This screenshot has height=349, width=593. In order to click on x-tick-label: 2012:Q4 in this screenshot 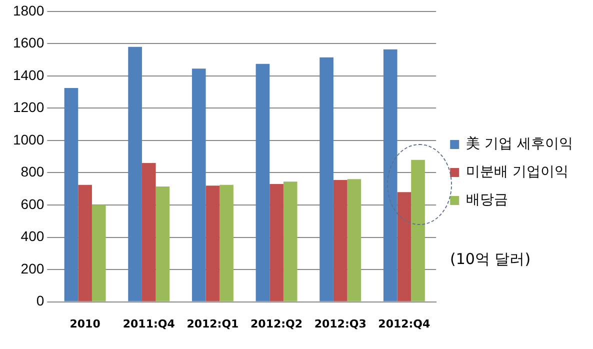, I will do `click(404, 323)`.